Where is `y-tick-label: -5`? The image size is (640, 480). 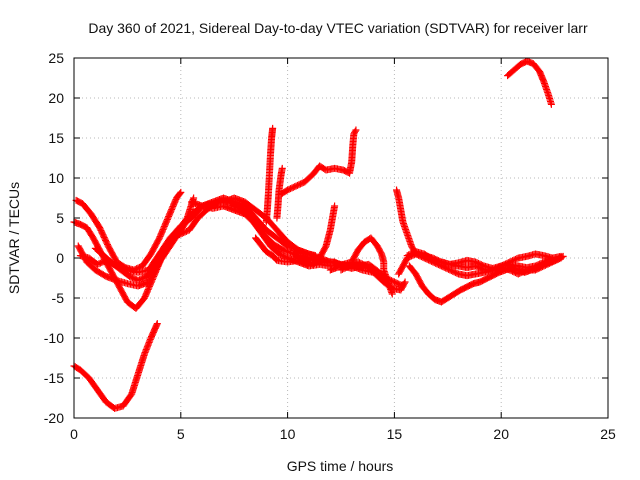
y-tick-label: -5 is located at coordinates (58, 298).